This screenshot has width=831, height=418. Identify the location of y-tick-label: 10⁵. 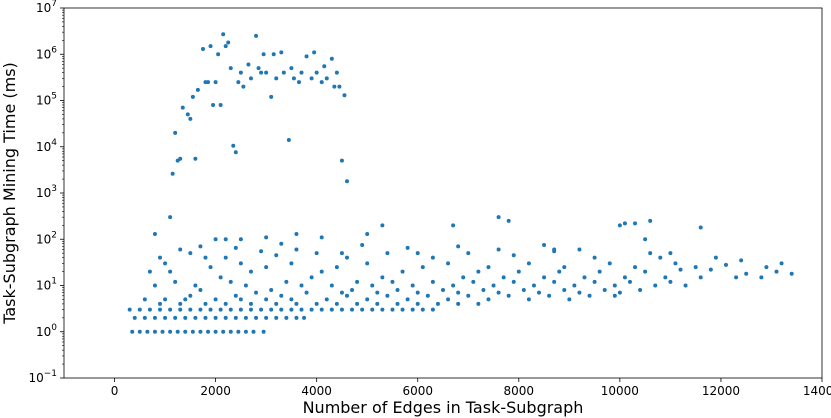
(46, 100).